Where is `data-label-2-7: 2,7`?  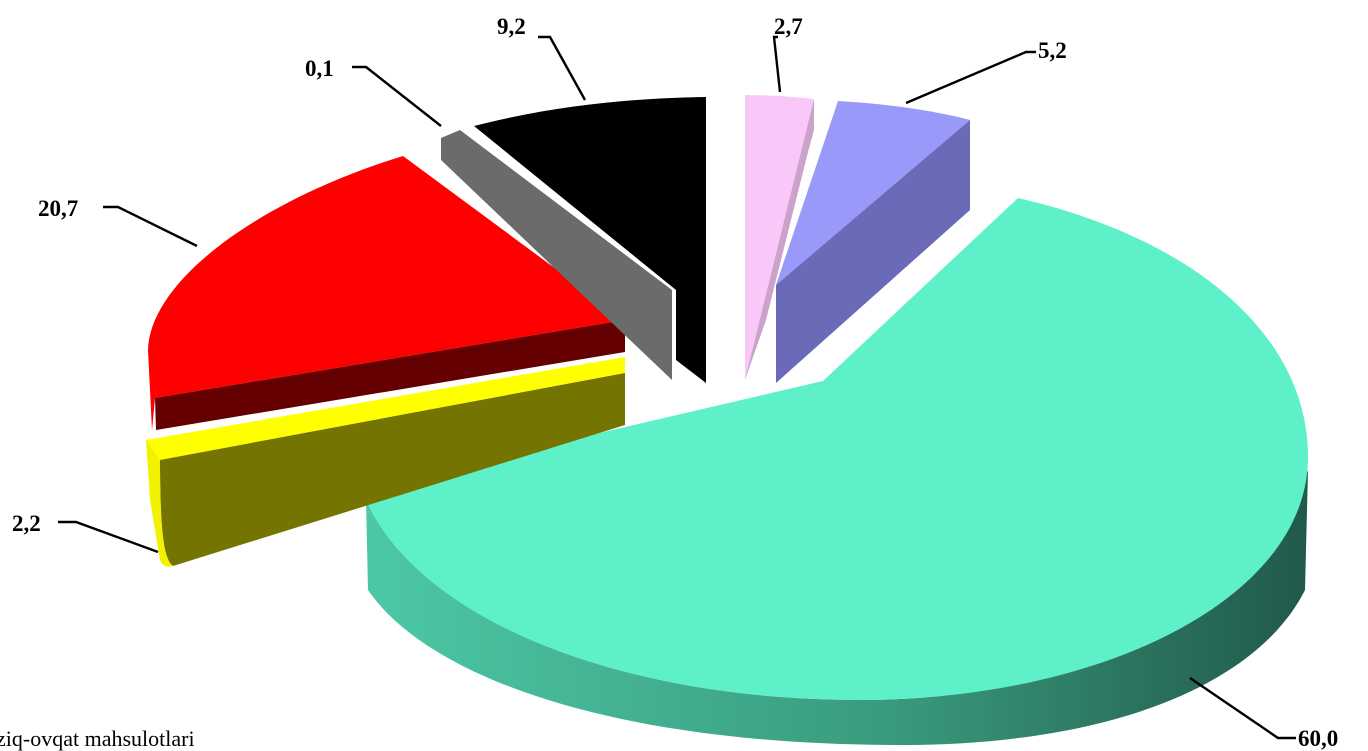
data-label-2-7: 2,7 is located at coordinates (788, 26).